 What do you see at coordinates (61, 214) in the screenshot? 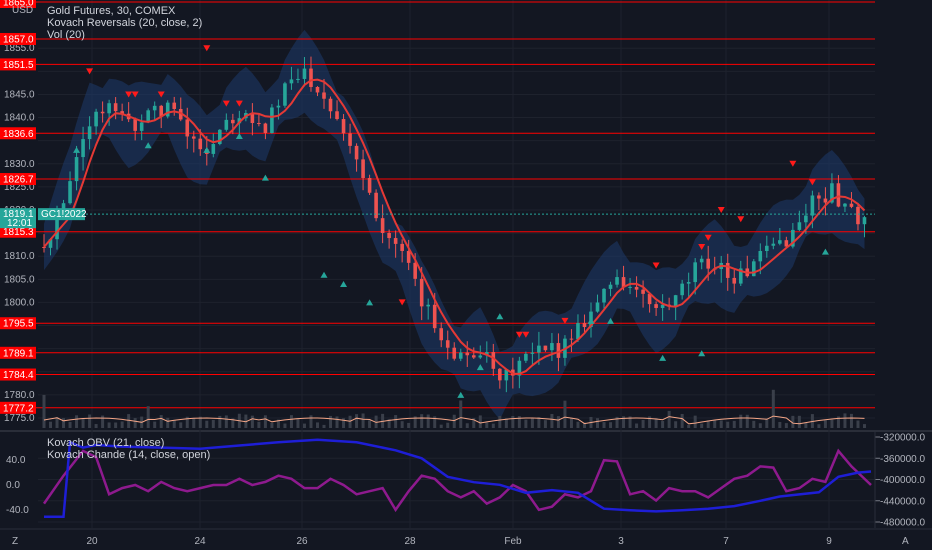
I see `symbol-tag` at bounding box center [61, 214].